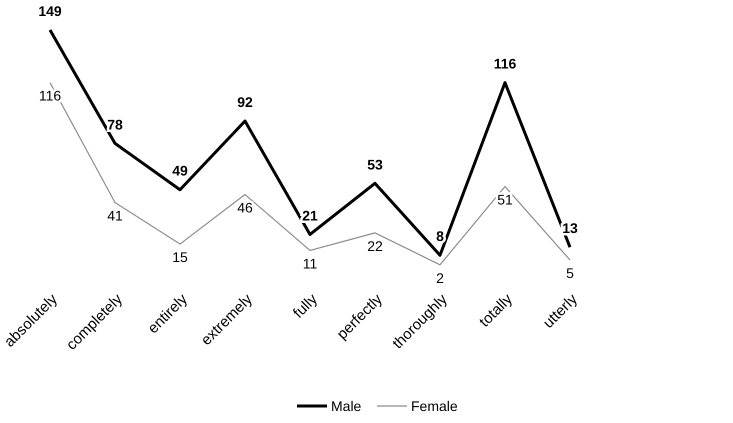 This screenshot has width=733, height=423. What do you see at coordinates (50, 11) in the screenshot?
I see `data-label: 149` at bounding box center [50, 11].